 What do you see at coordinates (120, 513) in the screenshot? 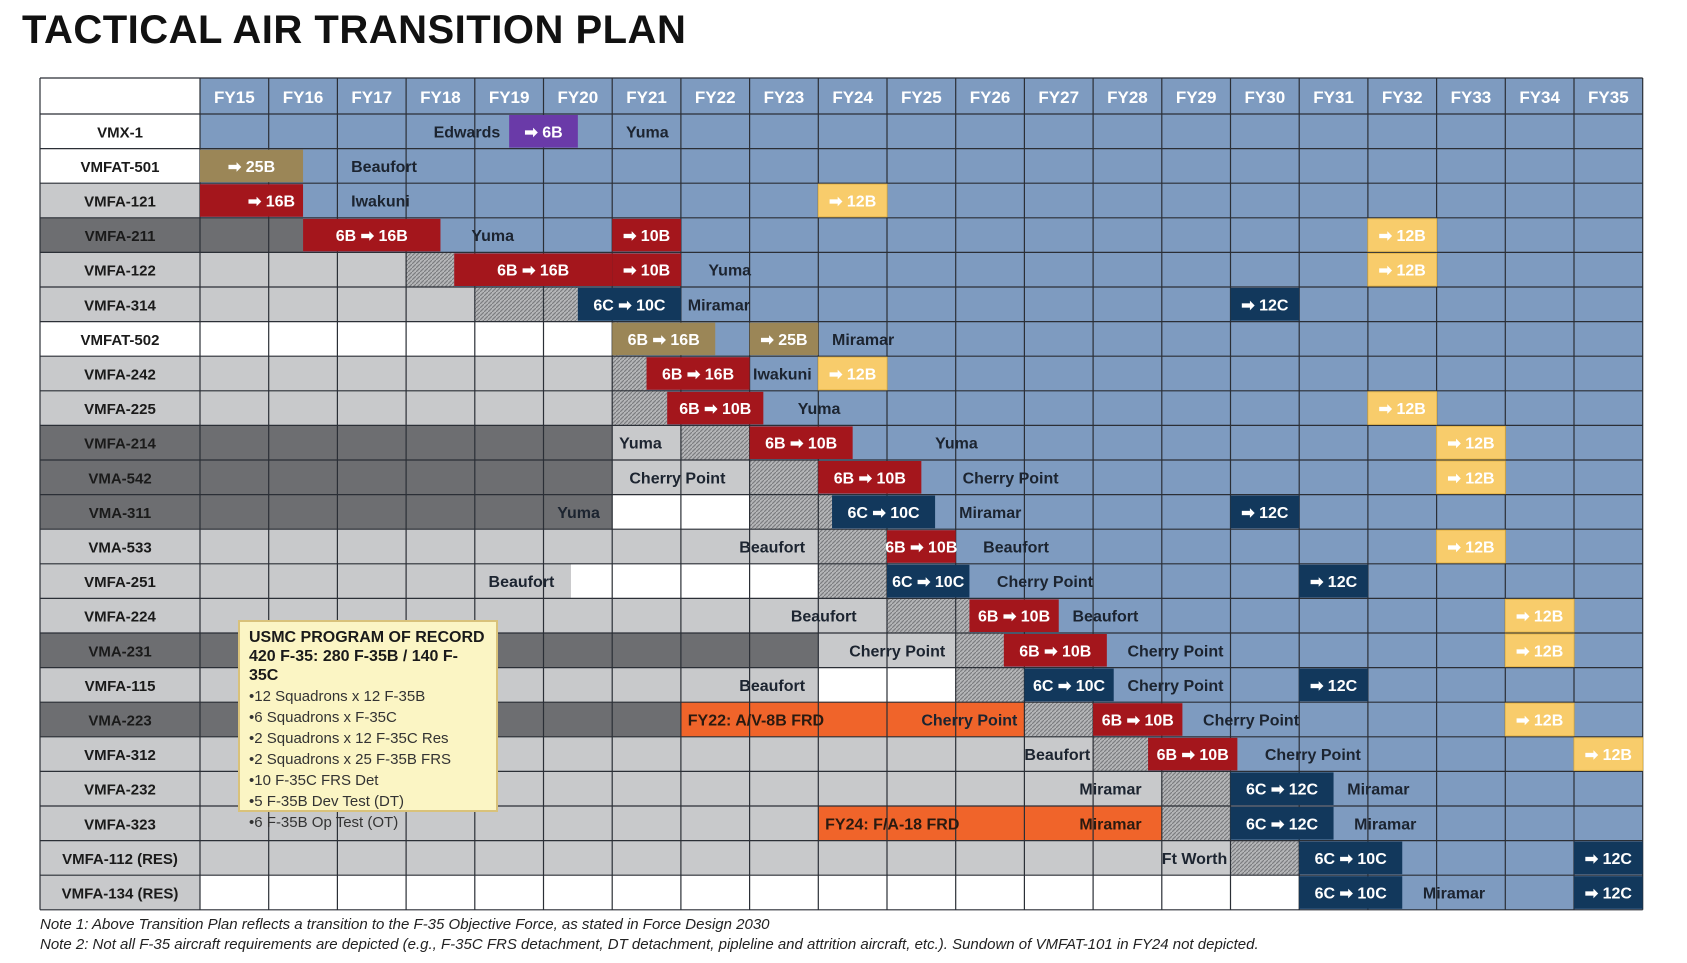
I see `unit-label: VMA-311` at bounding box center [120, 513].